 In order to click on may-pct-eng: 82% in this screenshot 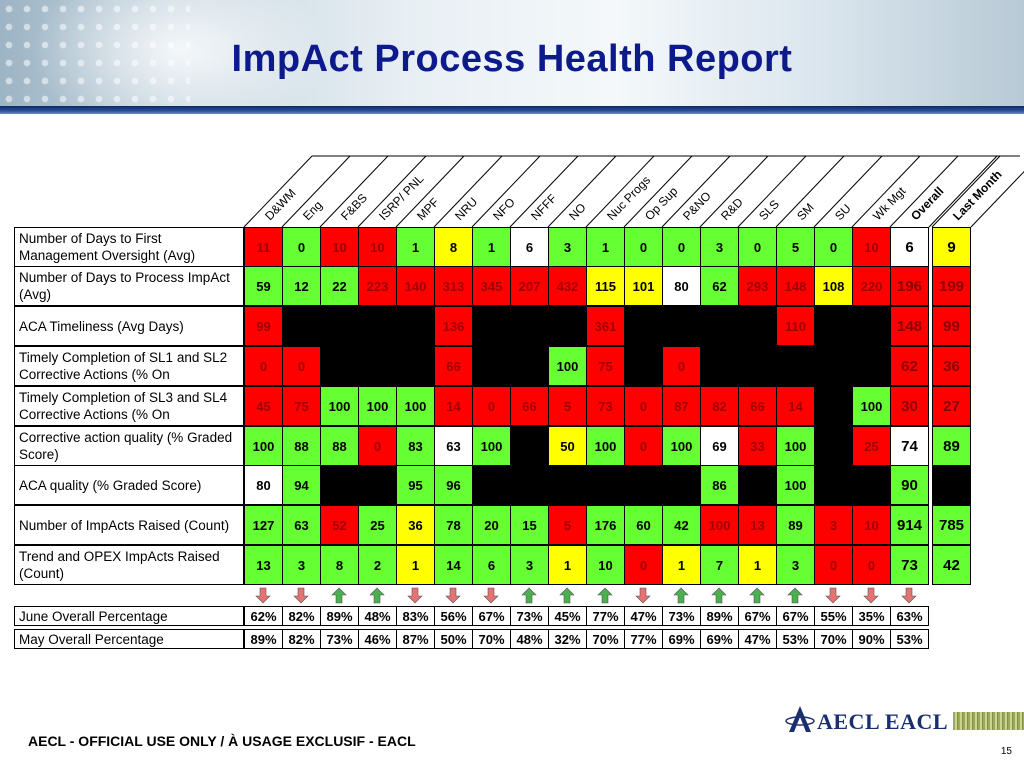, I will do `click(301, 639)`.